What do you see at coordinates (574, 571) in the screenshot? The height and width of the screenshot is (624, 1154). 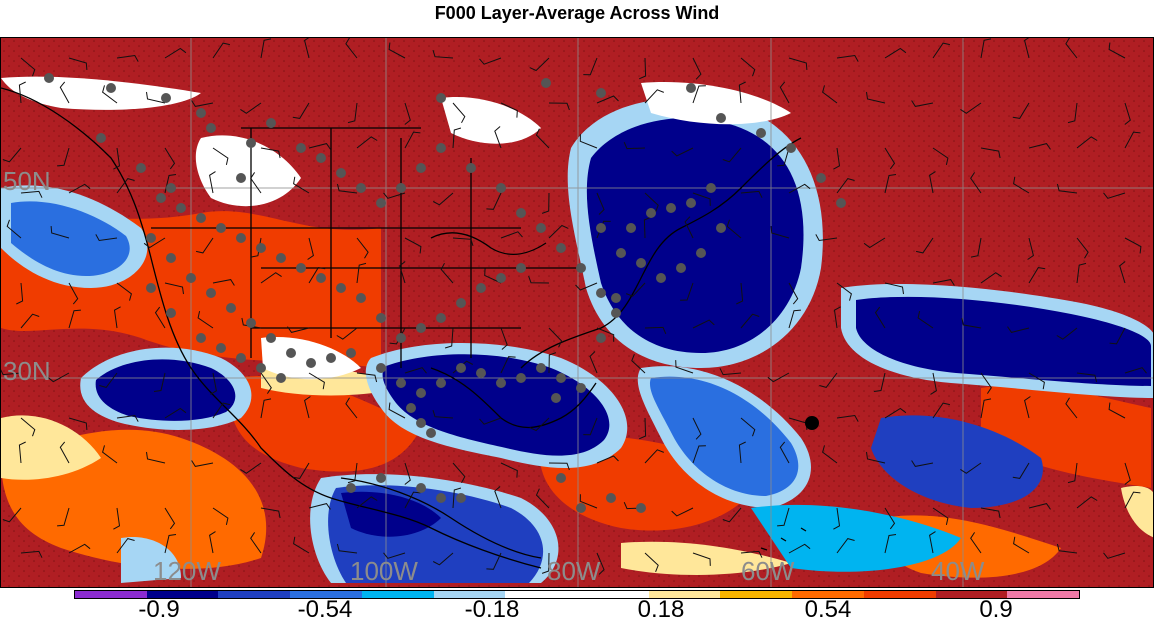 I see `lon-label-80w: 80W` at bounding box center [574, 571].